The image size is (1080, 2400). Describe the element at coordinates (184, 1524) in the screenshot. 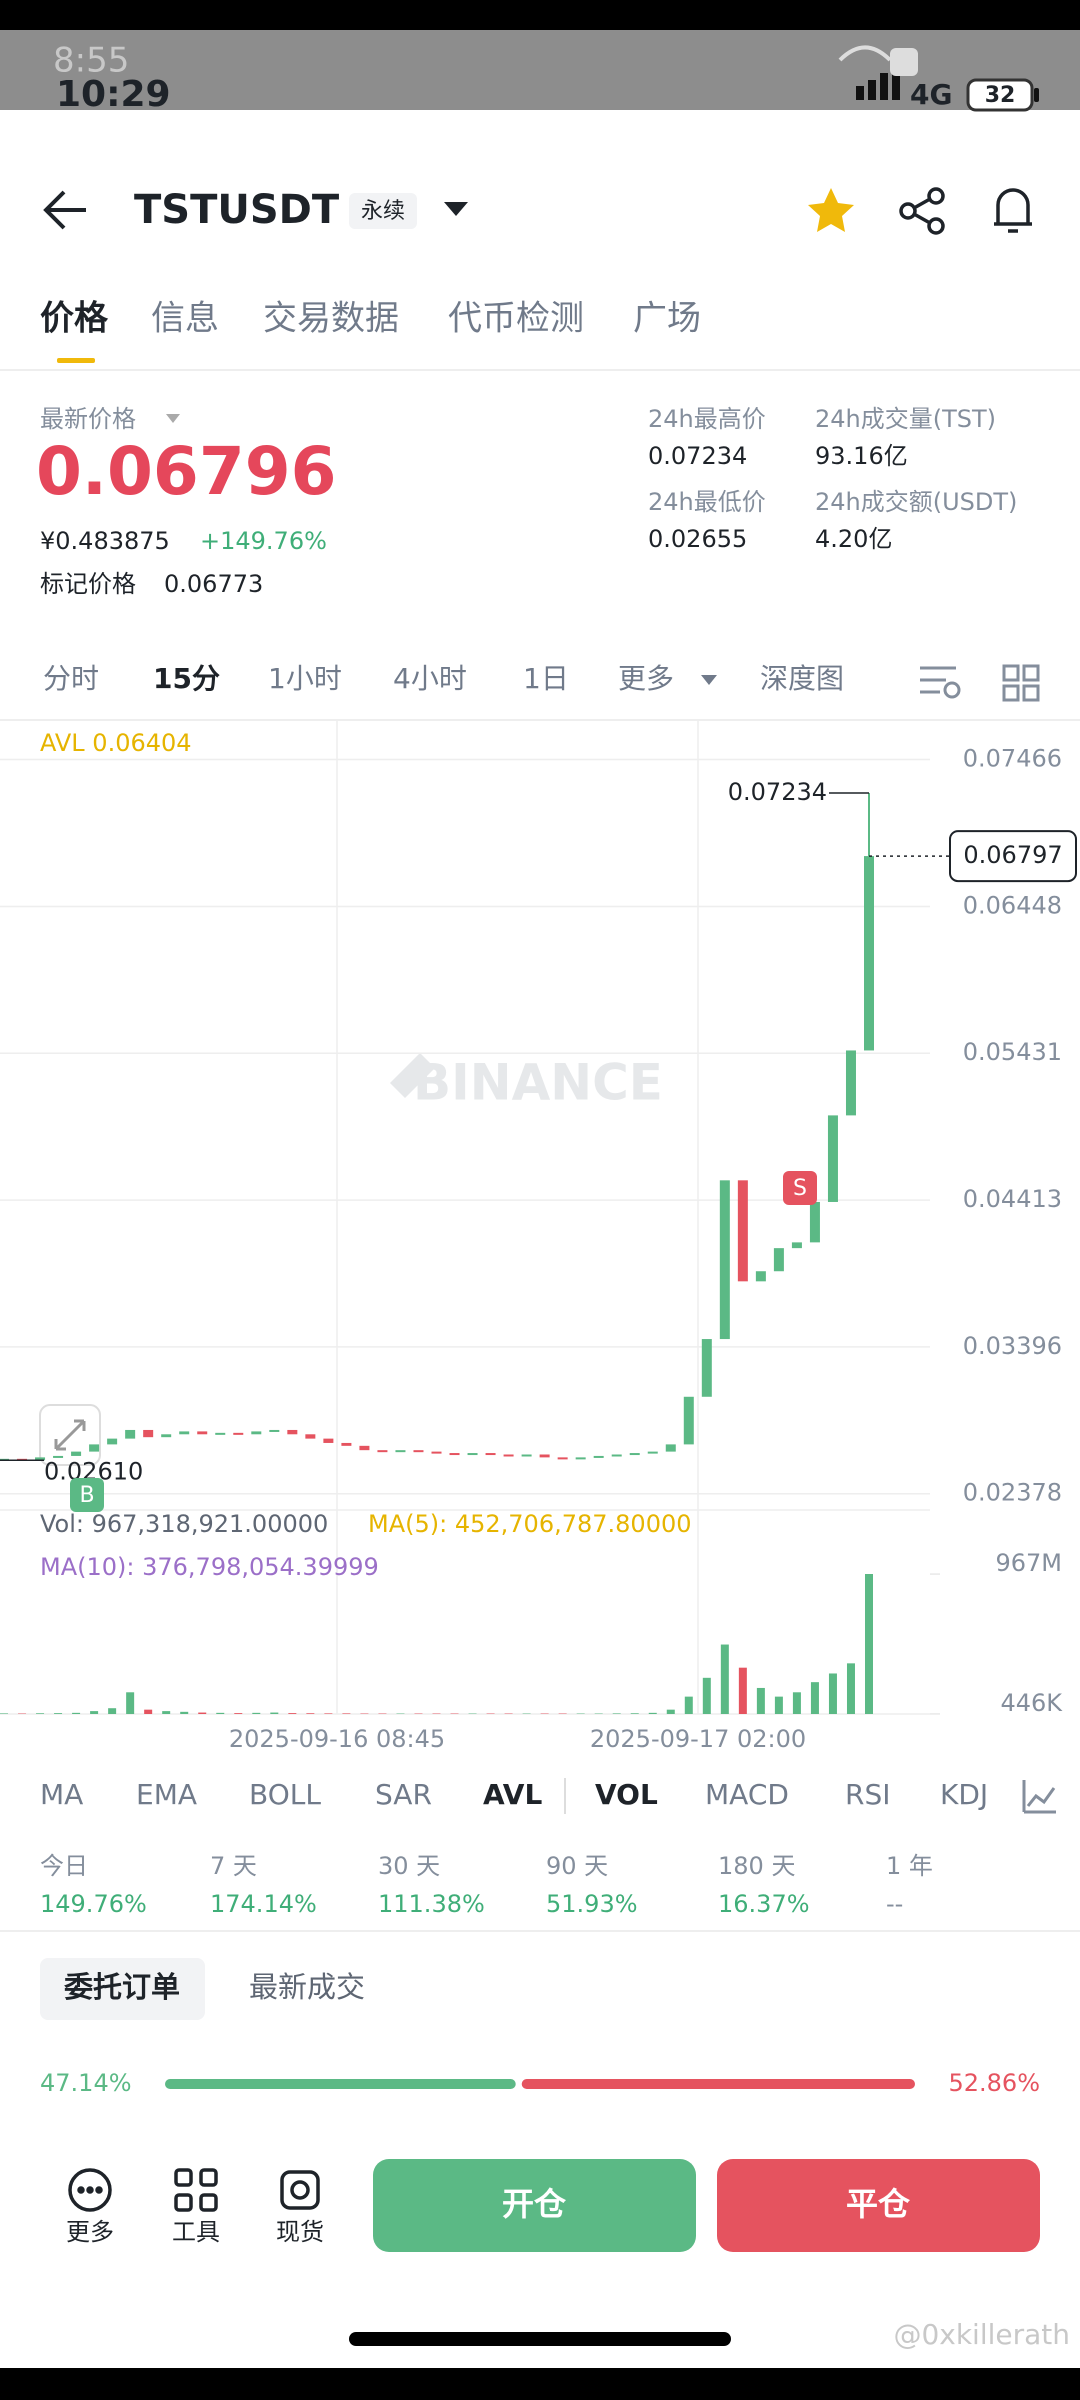

I see `volume-label: Vol: 967,318,921.00000` at that location.